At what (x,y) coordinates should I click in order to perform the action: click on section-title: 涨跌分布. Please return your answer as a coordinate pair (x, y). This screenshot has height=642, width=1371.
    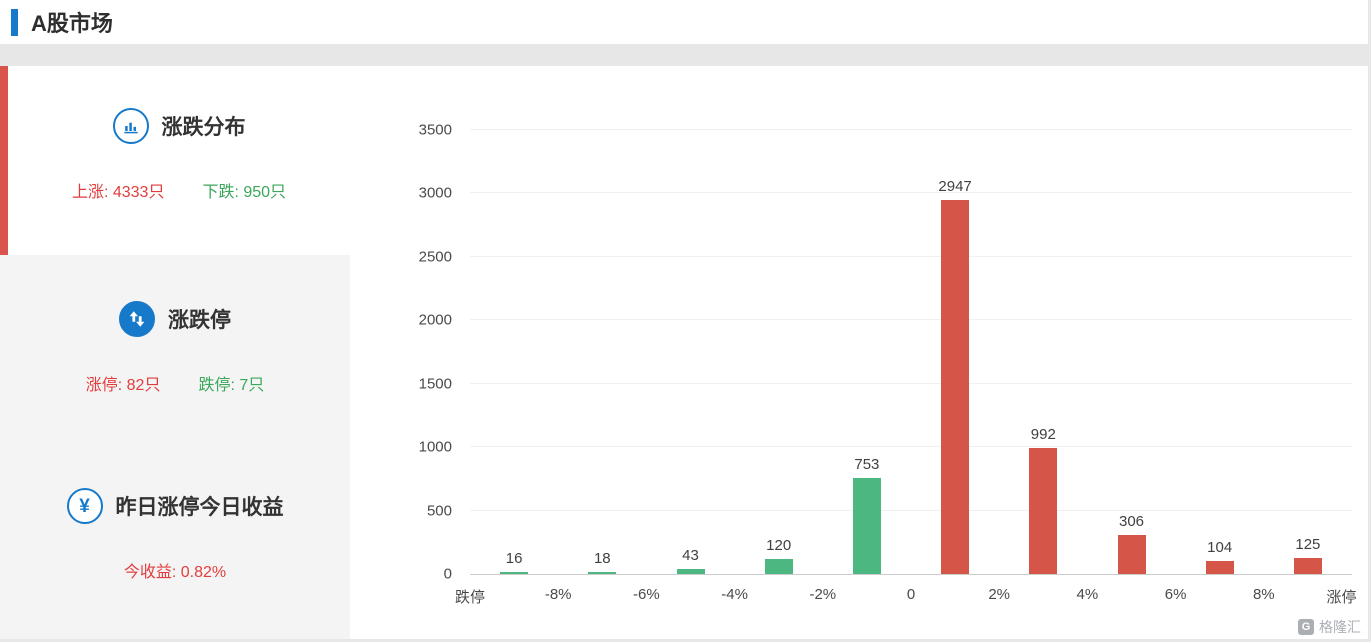
    Looking at the image, I should click on (203, 127).